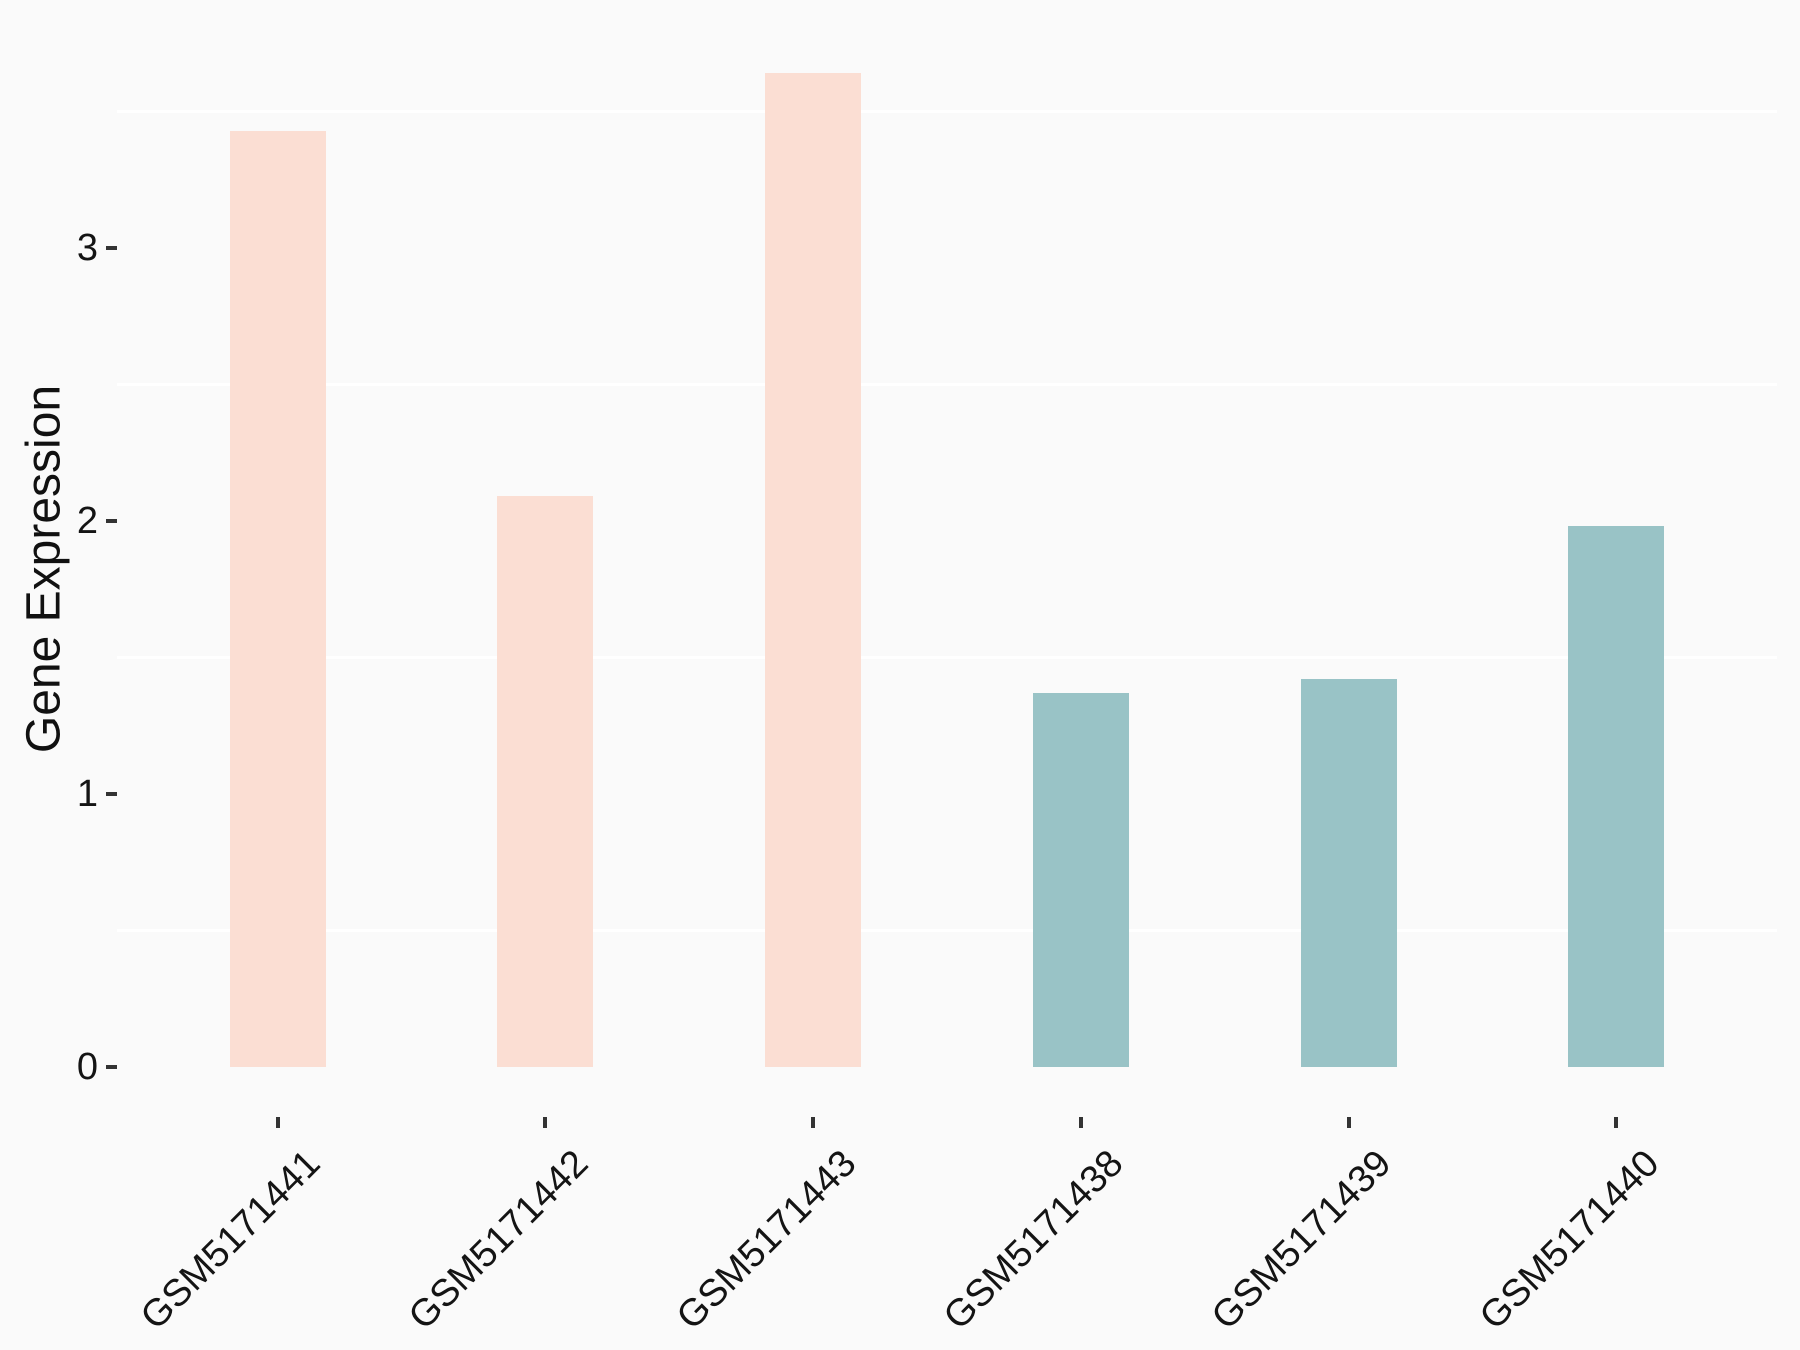  Describe the element at coordinates (947, 111) in the screenshot. I see `minor-gridline-y-3.5` at that location.